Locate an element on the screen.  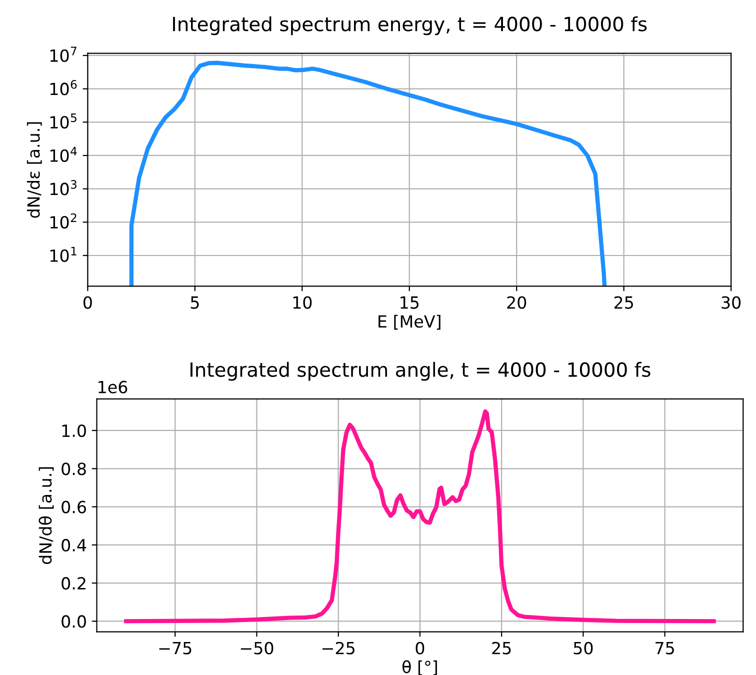
x-axis-title: θ [°] is located at coordinates (419, 667).